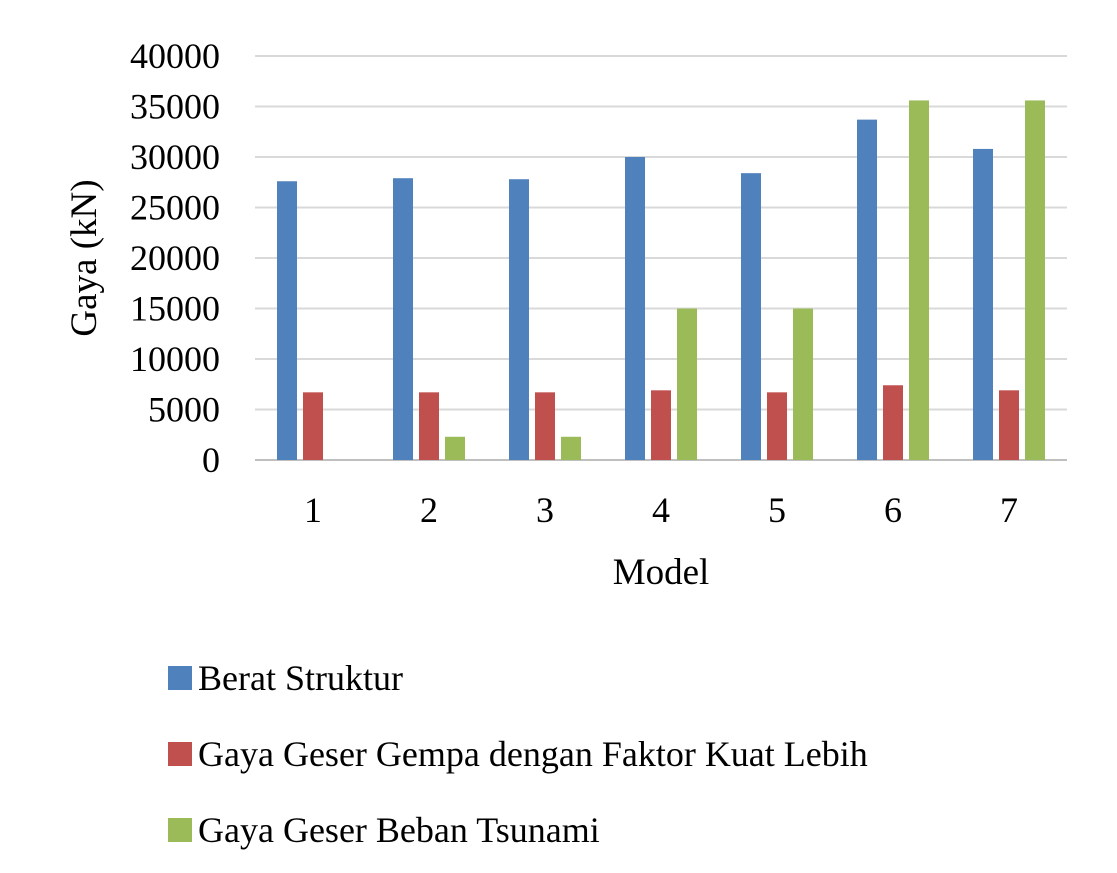 The height and width of the screenshot is (873, 1117). What do you see at coordinates (175, 208) in the screenshot?
I see `y-tick-label: 25000` at bounding box center [175, 208].